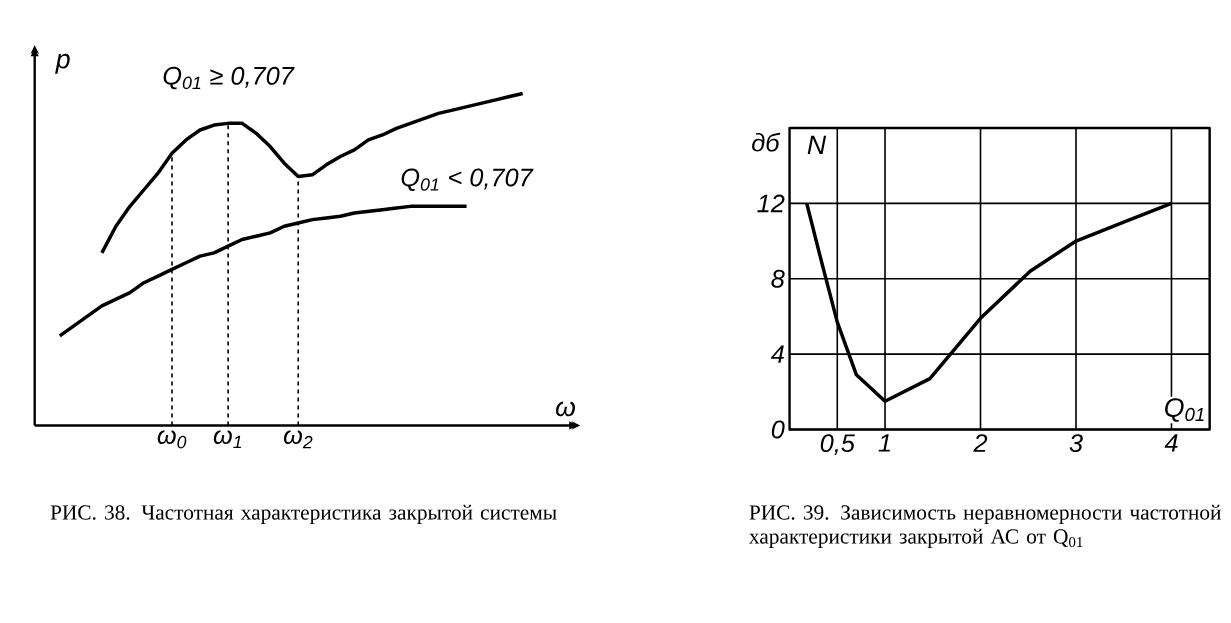  What do you see at coordinates (771, 203) in the screenshot?
I see `y-tick-label: 12` at bounding box center [771, 203].